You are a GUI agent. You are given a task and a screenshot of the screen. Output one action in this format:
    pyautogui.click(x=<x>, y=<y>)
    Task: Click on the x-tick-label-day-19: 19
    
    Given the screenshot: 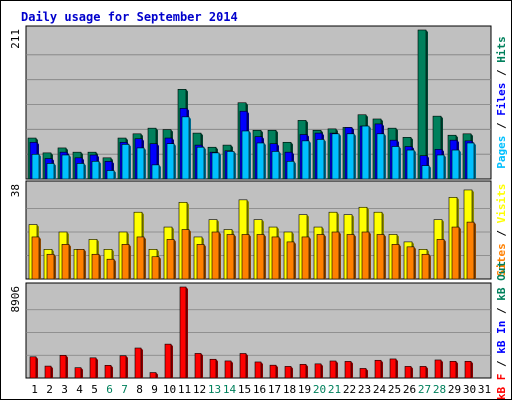 What is the action you would take?
    pyautogui.click(x=304, y=389)
    